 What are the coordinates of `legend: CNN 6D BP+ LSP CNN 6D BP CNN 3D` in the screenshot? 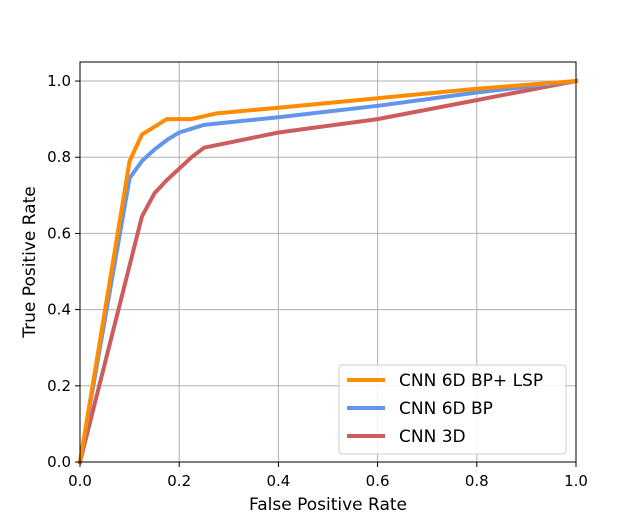 It's located at (452, 409).